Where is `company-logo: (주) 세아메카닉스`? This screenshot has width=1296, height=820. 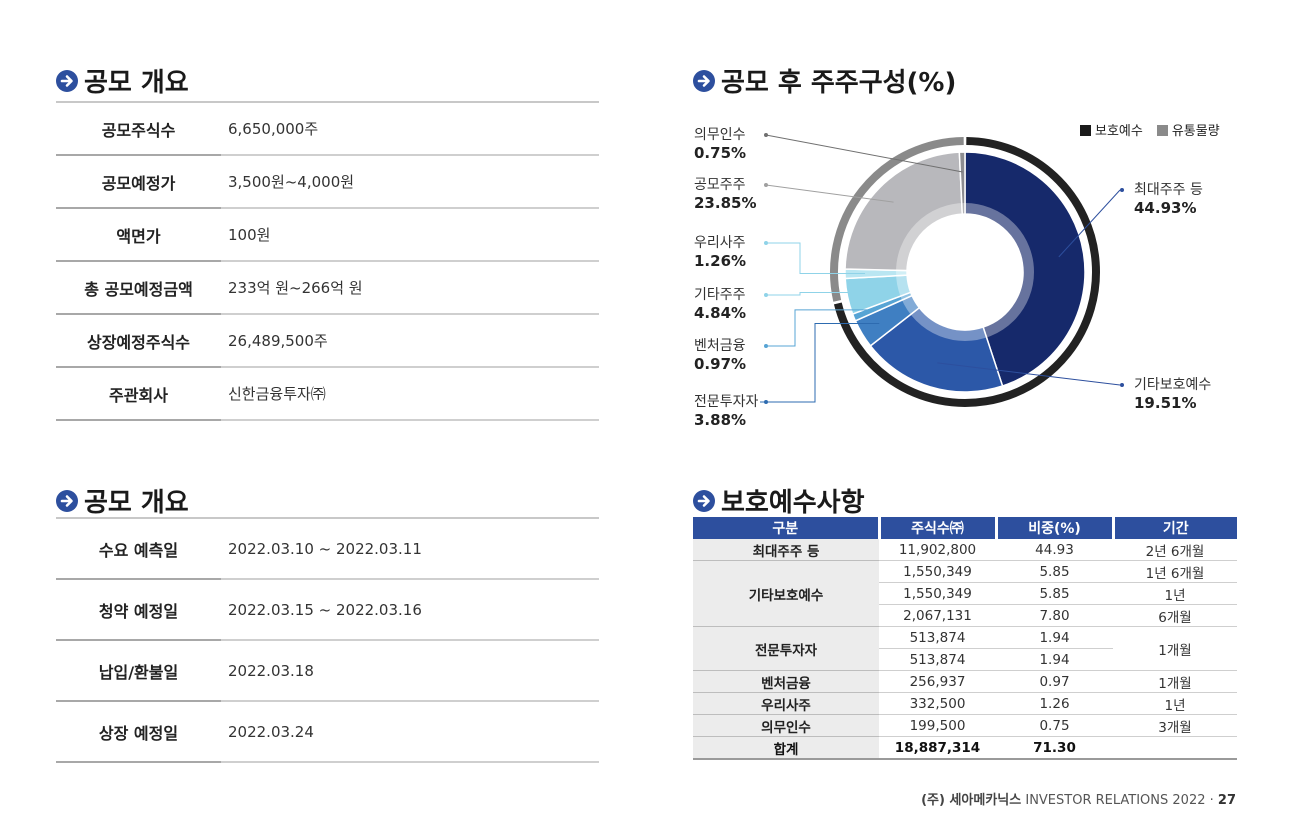 company-logo: (주) 세아메카닉스 is located at coordinates (971, 800).